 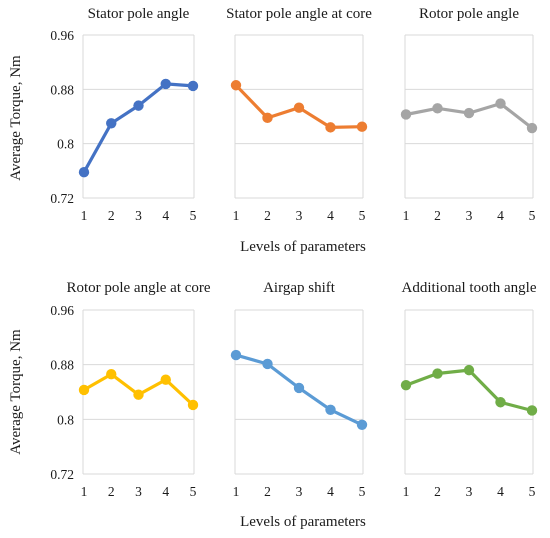 I want to click on x-axis-label-bottom: Levels of parameters, so click(x=303, y=522).